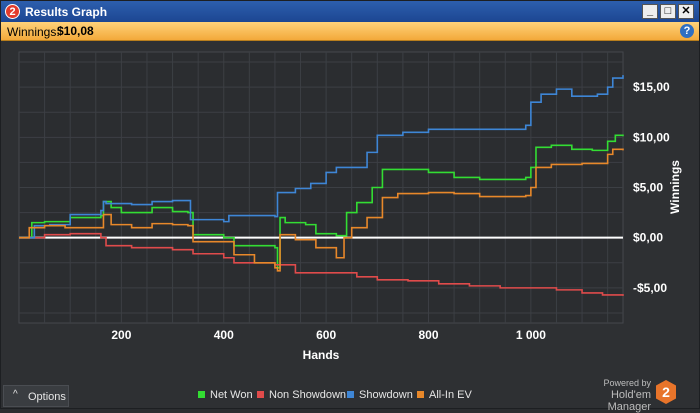 The height and width of the screenshot is (413, 700). What do you see at coordinates (629, 401) in the screenshot?
I see `powered-by-line2: Hold'em Manager` at bounding box center [629, 401].